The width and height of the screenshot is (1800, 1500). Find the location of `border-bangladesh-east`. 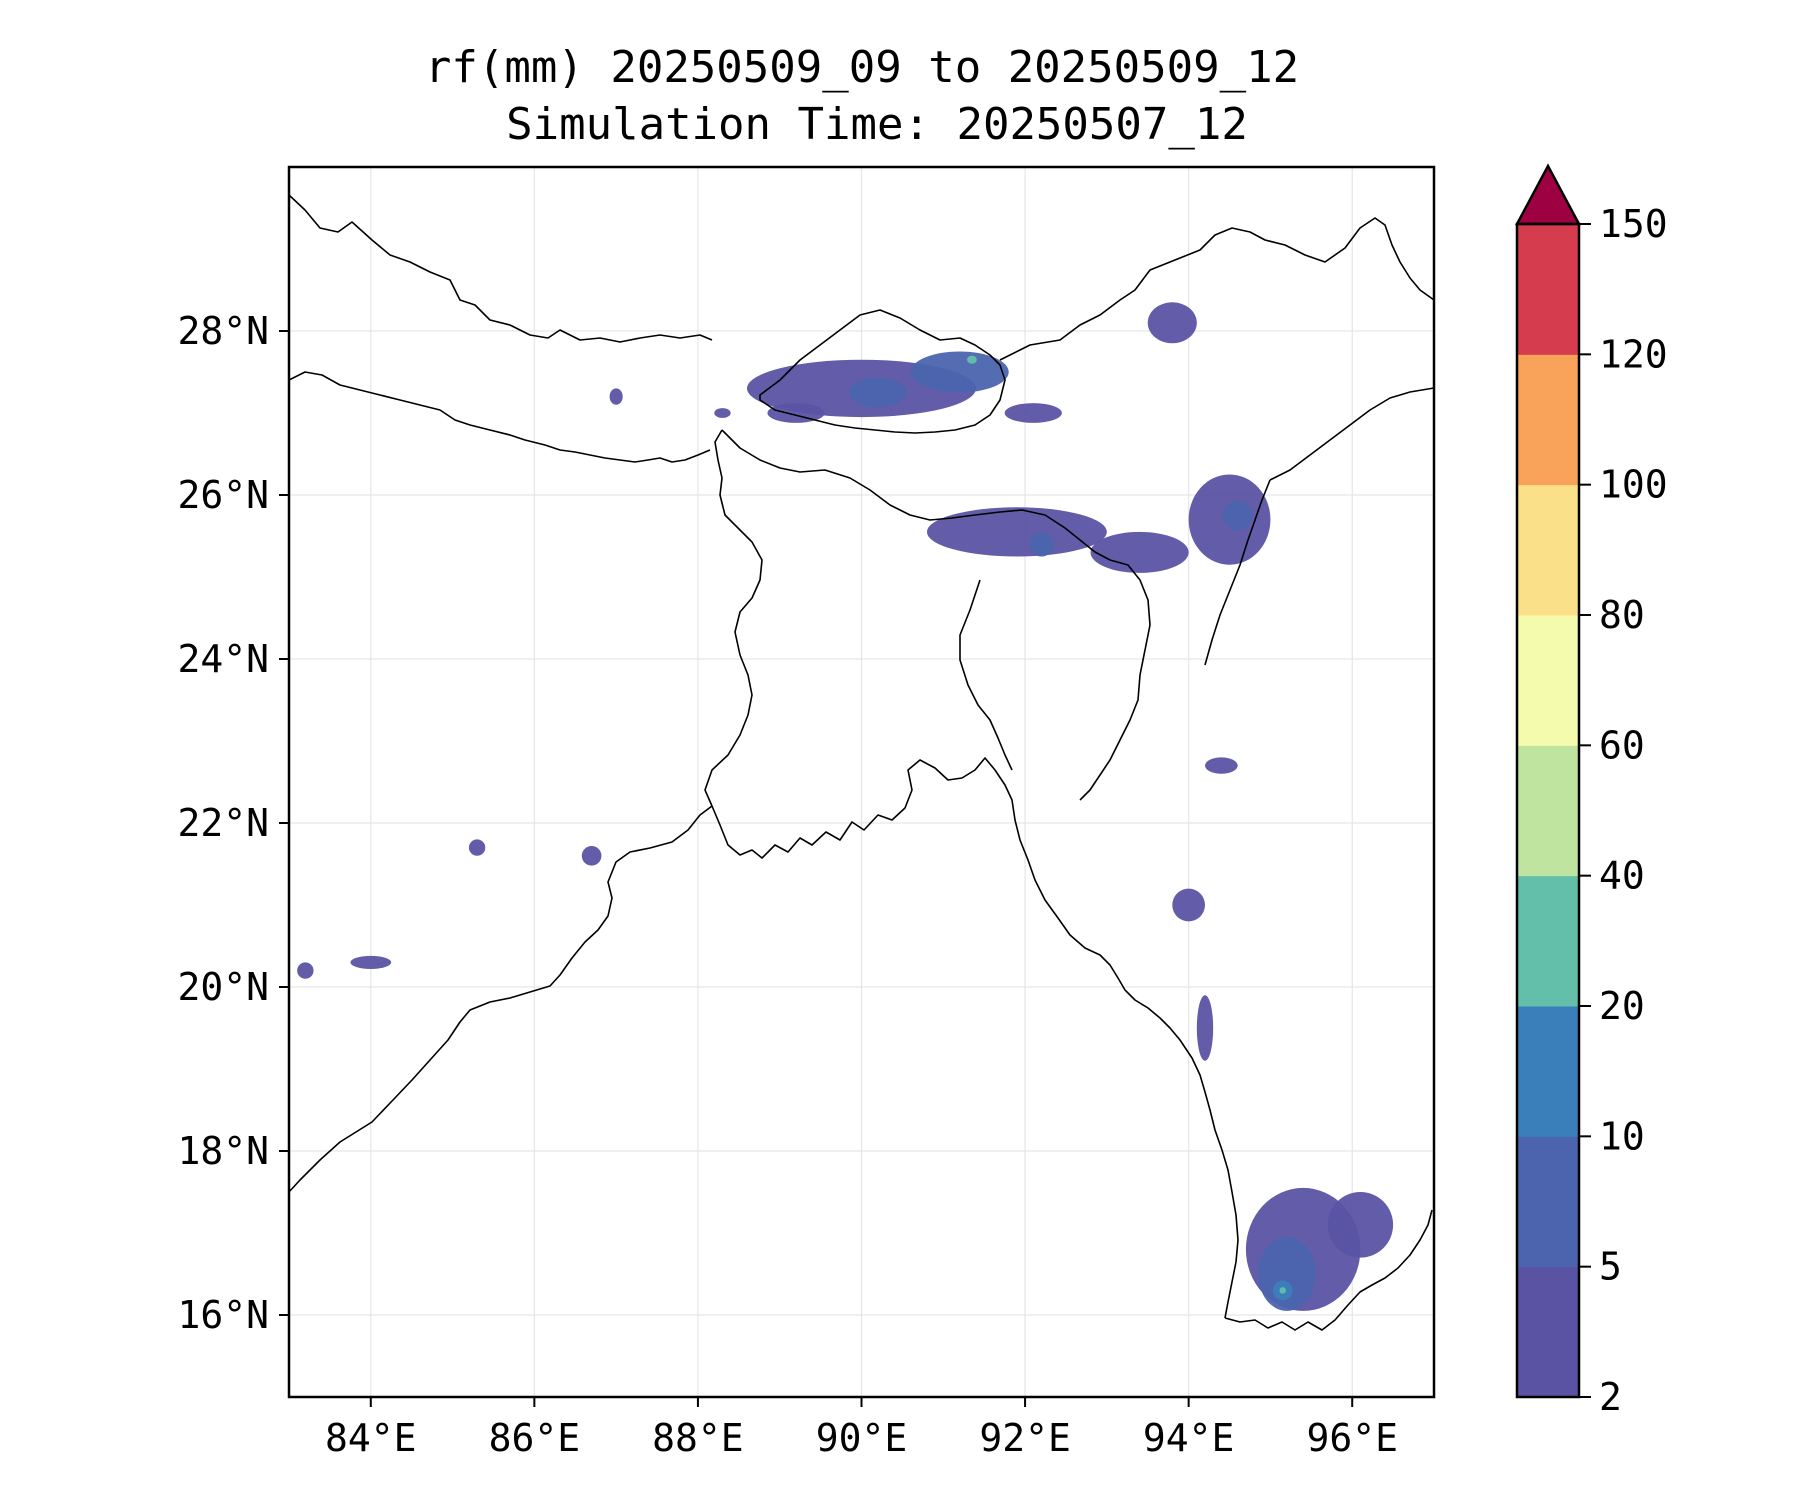

border-bangladesh-east is located at coordinates (986, 675).